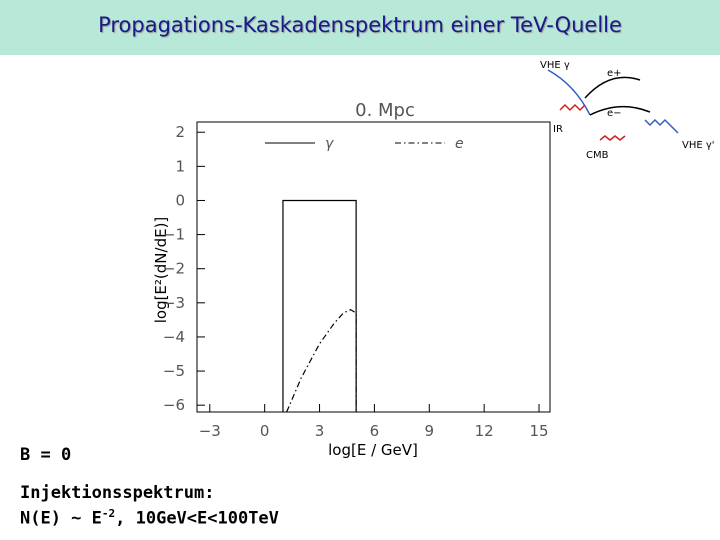 The image size is (720, 540). I want to click on y-tick-label: 2, so click(180, 132).